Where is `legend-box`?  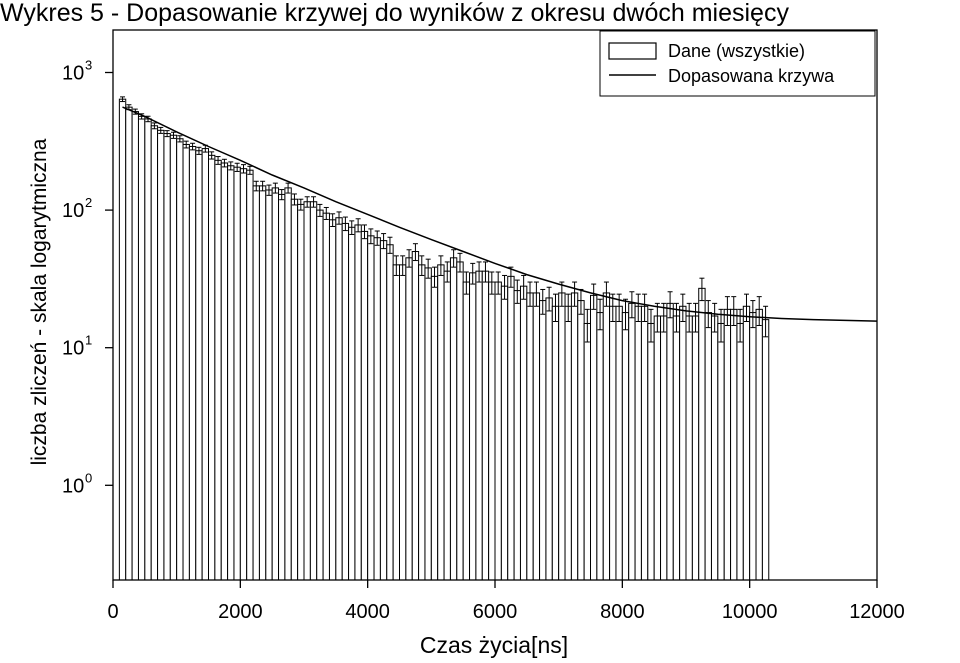
legend-box is located at coordinates (737, 63).